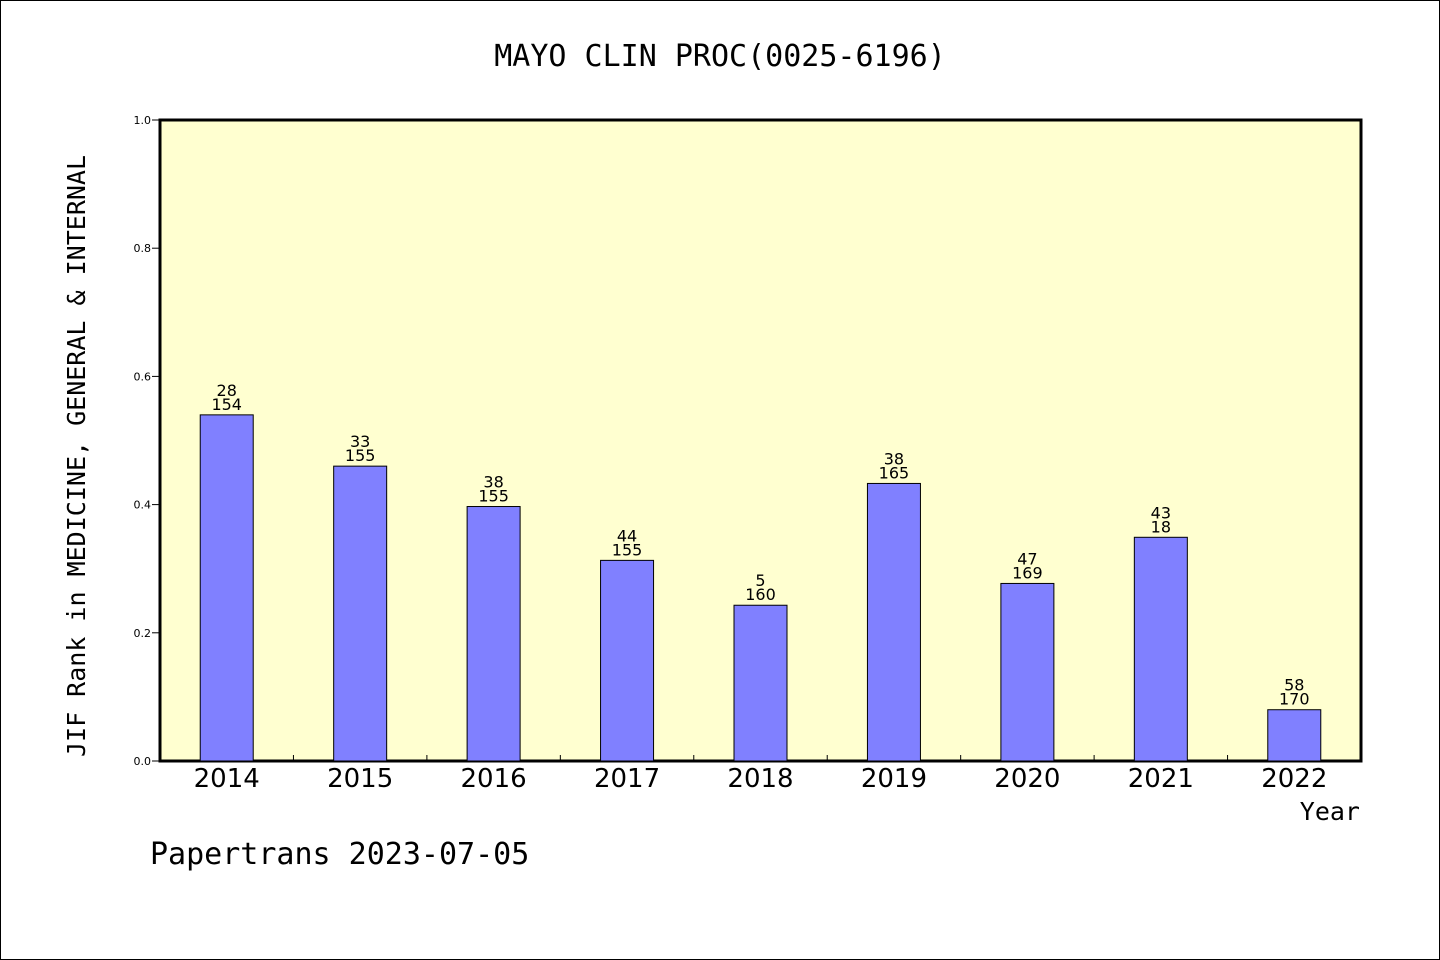 The height and width of the screenshot is (960, 1440). What do you see at coordinates (143, 248) in the screenshot?
I see `y-tick-label: 0.8` at bounding box center [143, 248].